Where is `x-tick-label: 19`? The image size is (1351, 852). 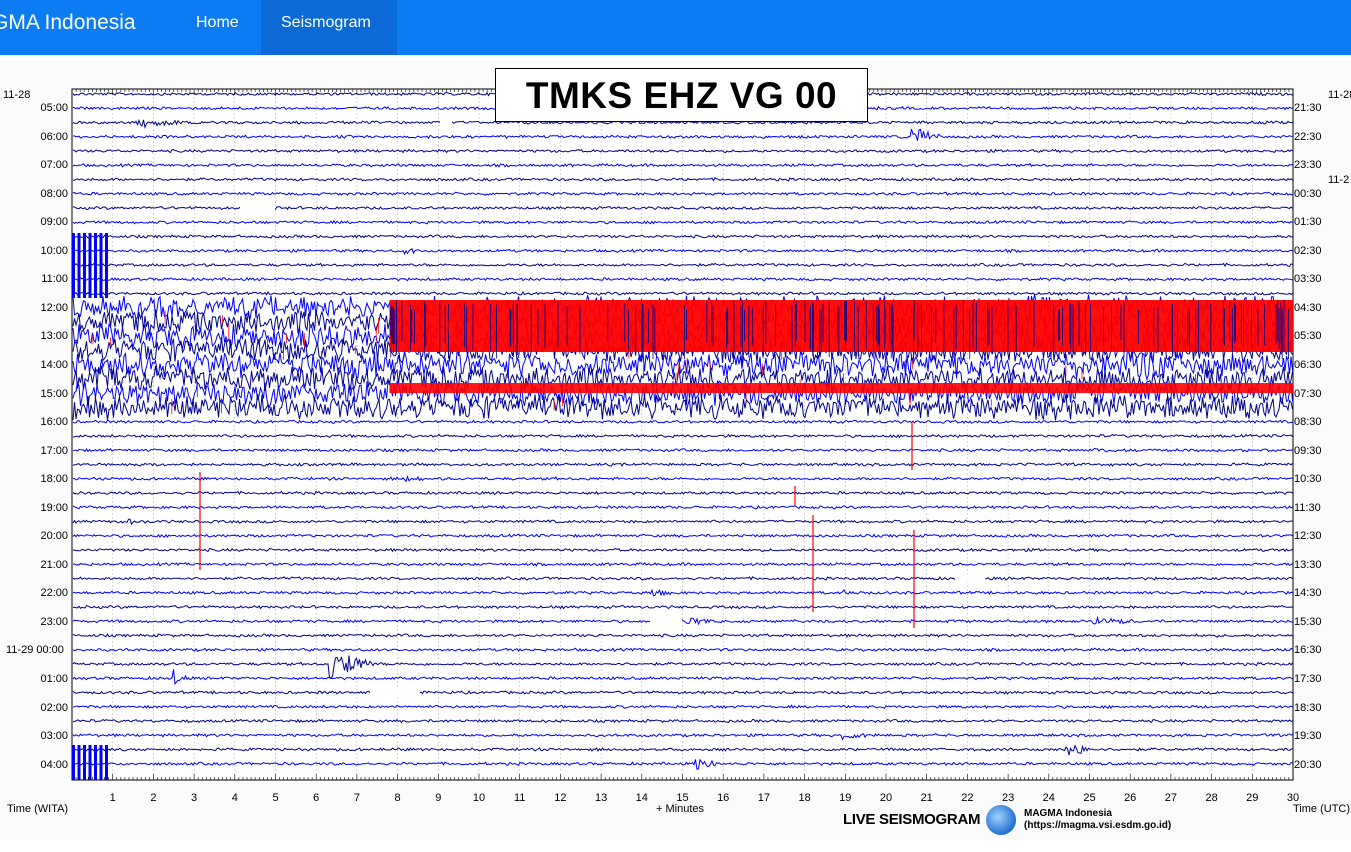
x-tick-label: 19 is located at coordinates (845, 798).